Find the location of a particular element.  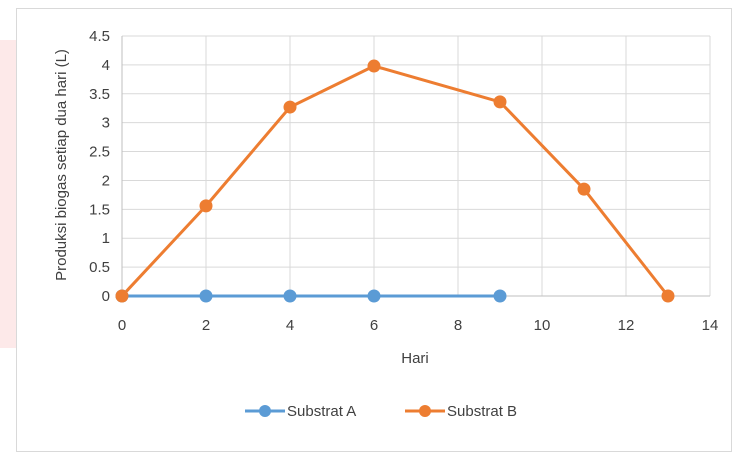

x-tick-label: 6 is located at coordinates (374, 325).